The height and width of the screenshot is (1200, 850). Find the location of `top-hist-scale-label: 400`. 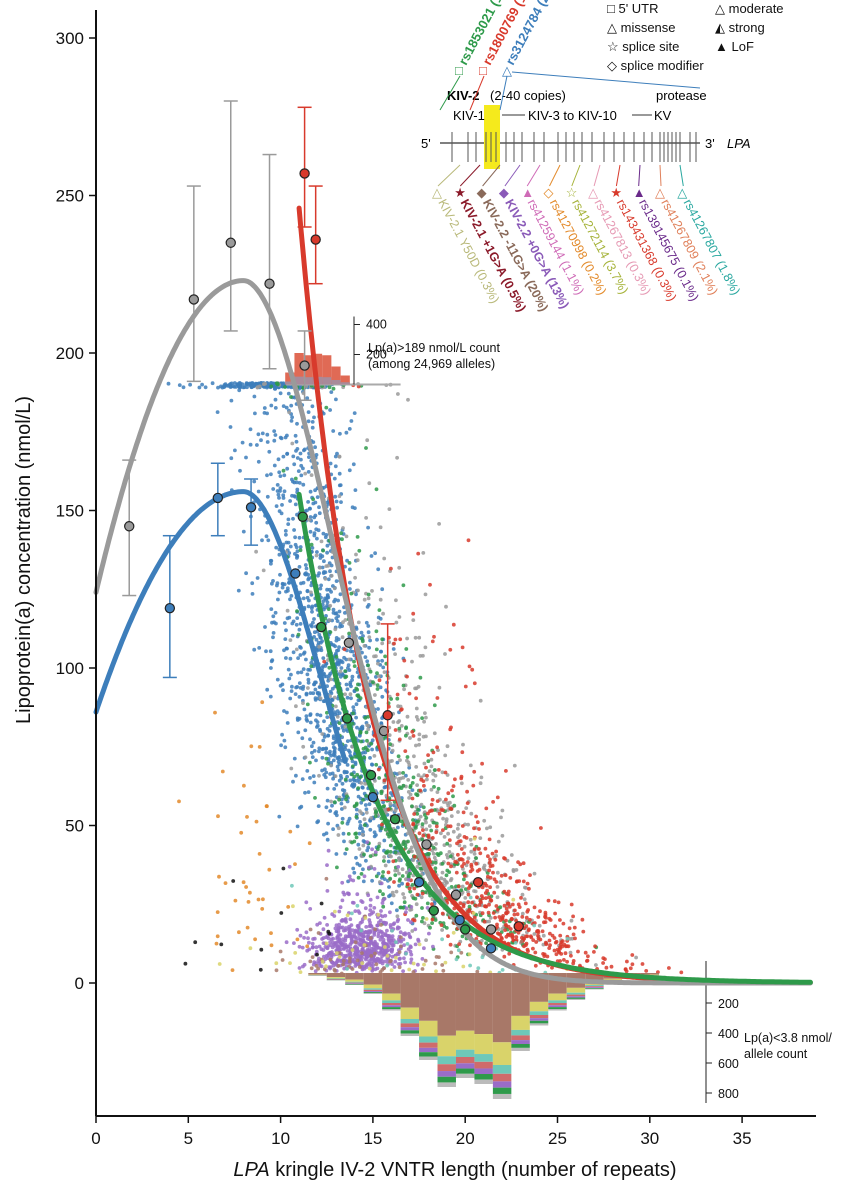

top-hist-scale-label: 400 is located at coordinates (376, 325).